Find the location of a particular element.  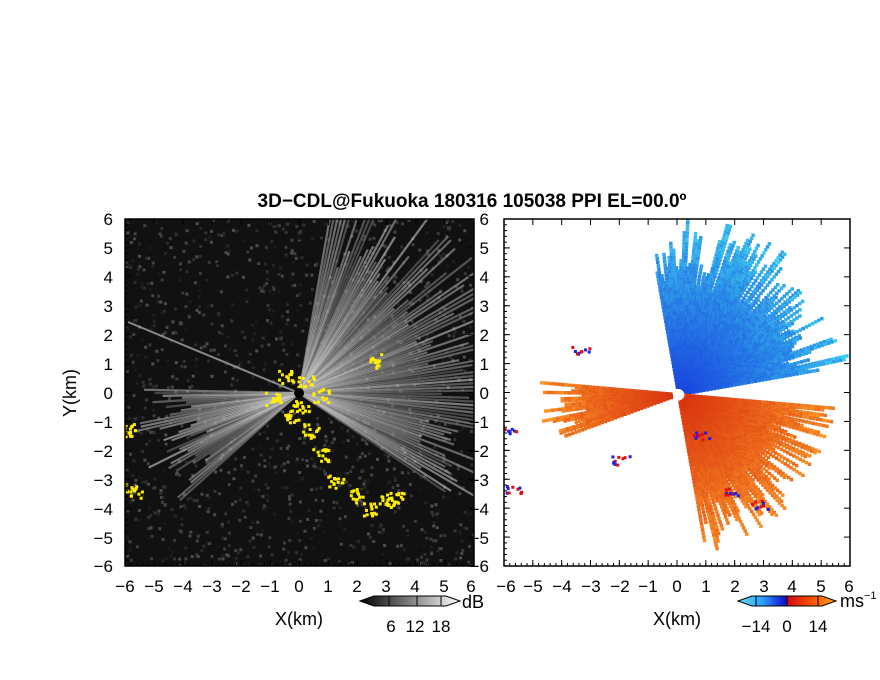

x-tick-label: 1 is located at coordinates (327, 586).